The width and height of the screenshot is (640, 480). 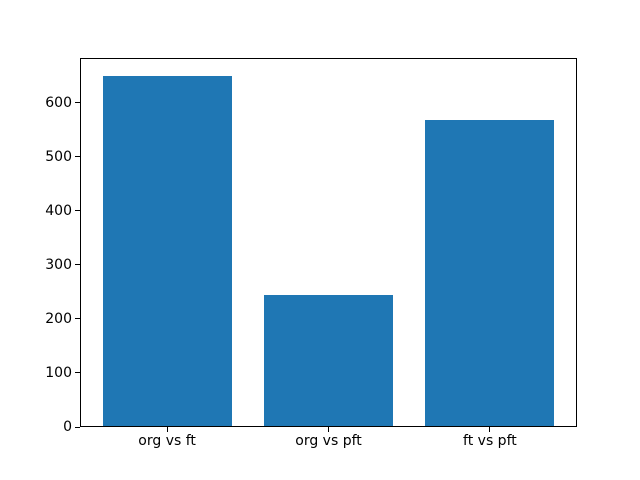 What do you see at coordinates (167, 441) in the screenshot?
I see `x-tick-label: org vs ft` at bounding box center [167, 441].